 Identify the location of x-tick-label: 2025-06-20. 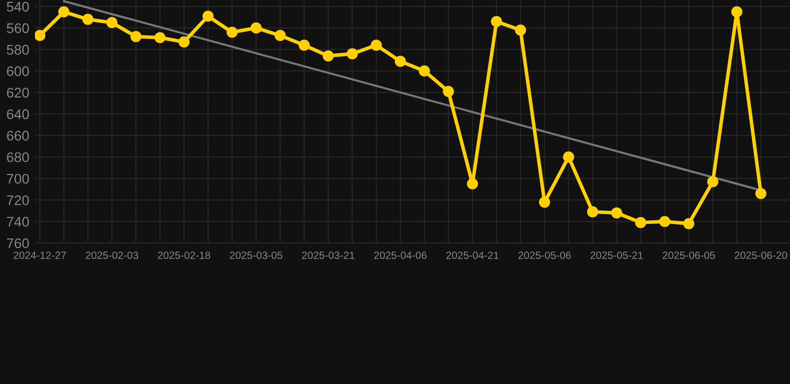
(761, 255).